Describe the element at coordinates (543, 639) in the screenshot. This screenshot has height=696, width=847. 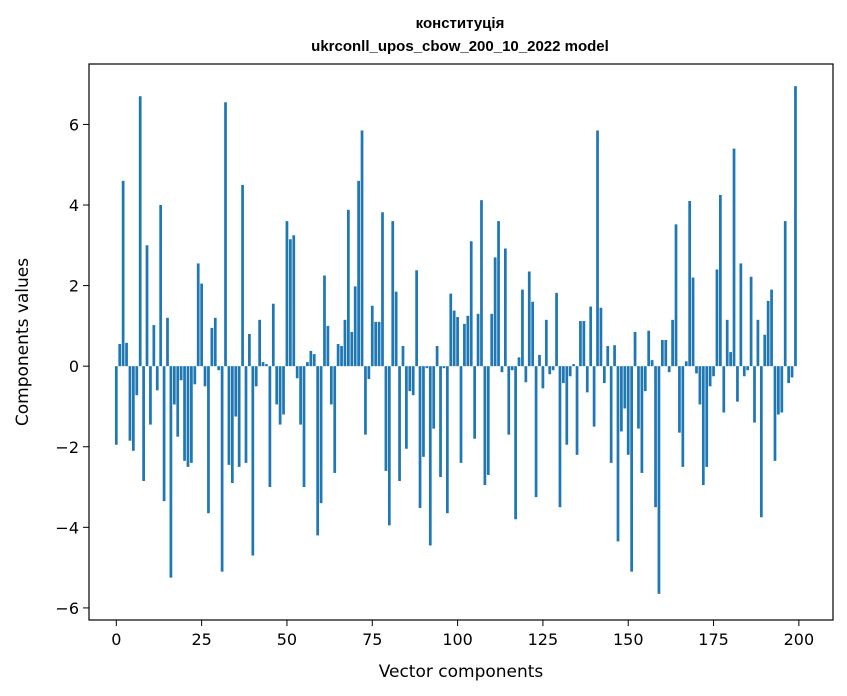
I see `x-tick-label-125: 125` at that location.